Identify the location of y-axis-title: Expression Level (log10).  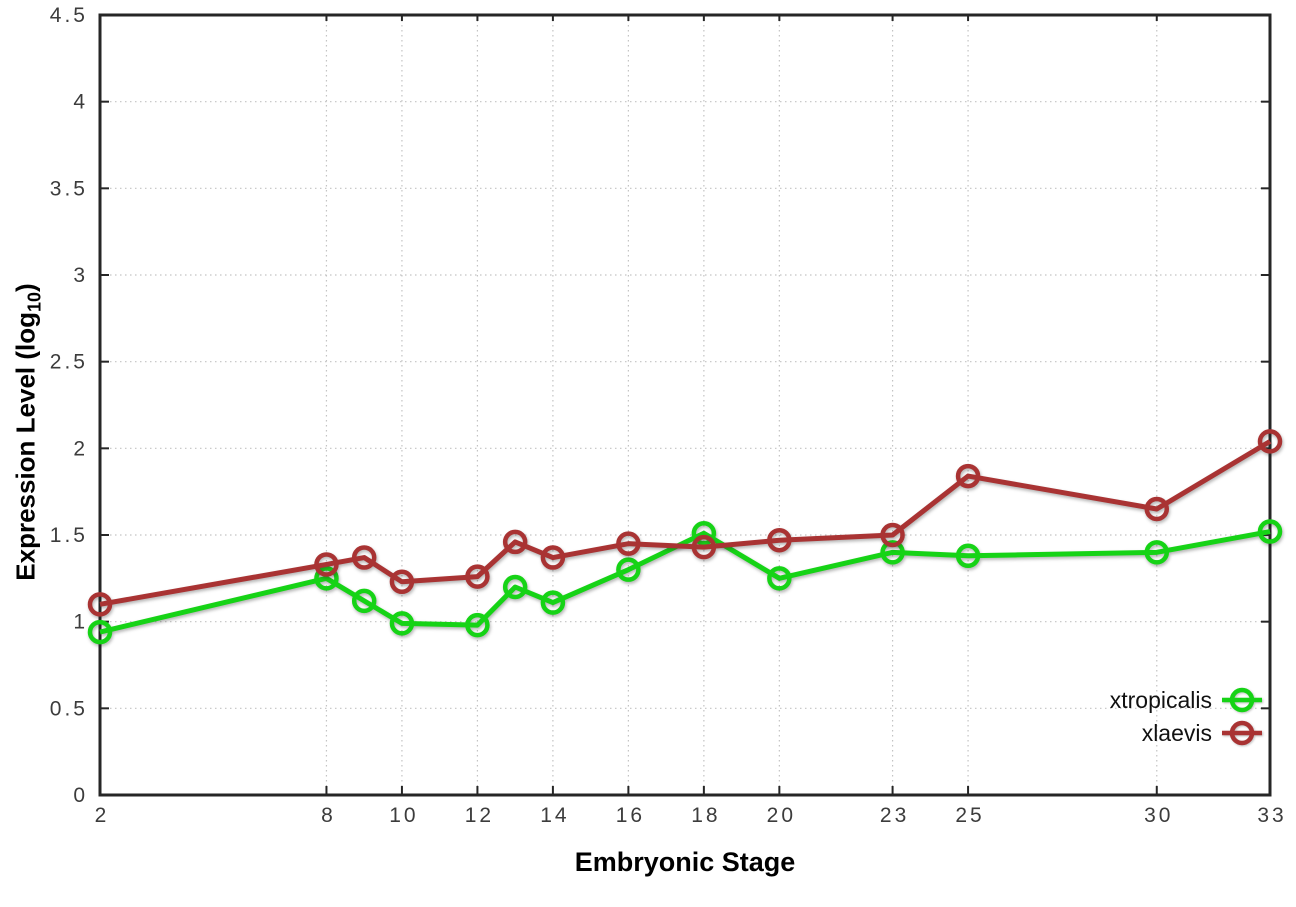
(27, 431).